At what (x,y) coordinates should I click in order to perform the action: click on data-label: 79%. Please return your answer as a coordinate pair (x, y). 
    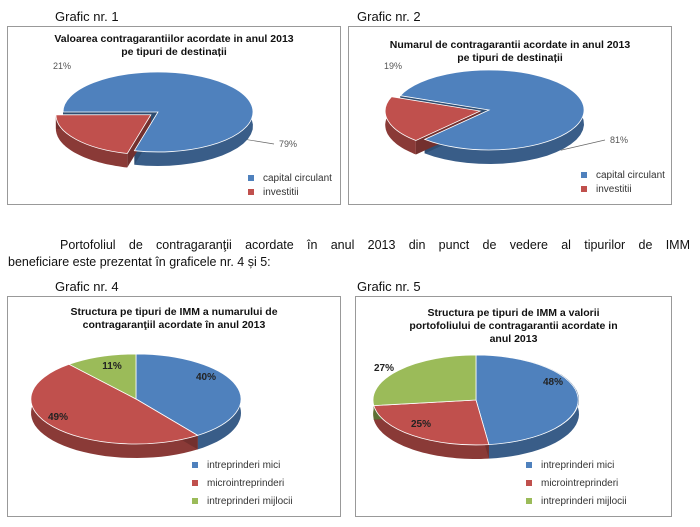
    Looking at the image, I should click on (288, 144).